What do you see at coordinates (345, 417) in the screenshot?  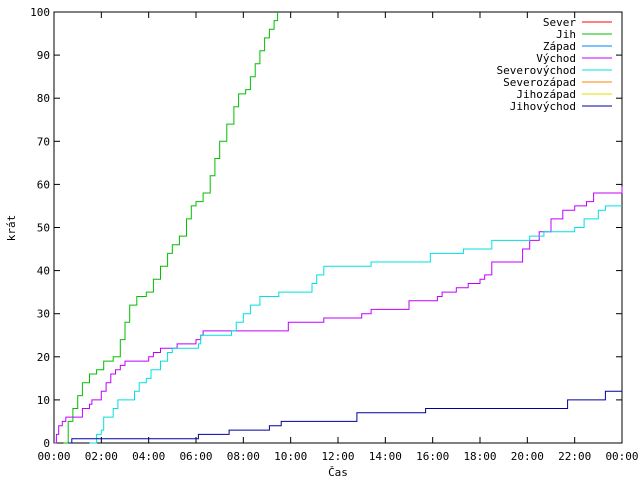 I see `series-line-Jihovýchod` at bounding box center [345, 417].